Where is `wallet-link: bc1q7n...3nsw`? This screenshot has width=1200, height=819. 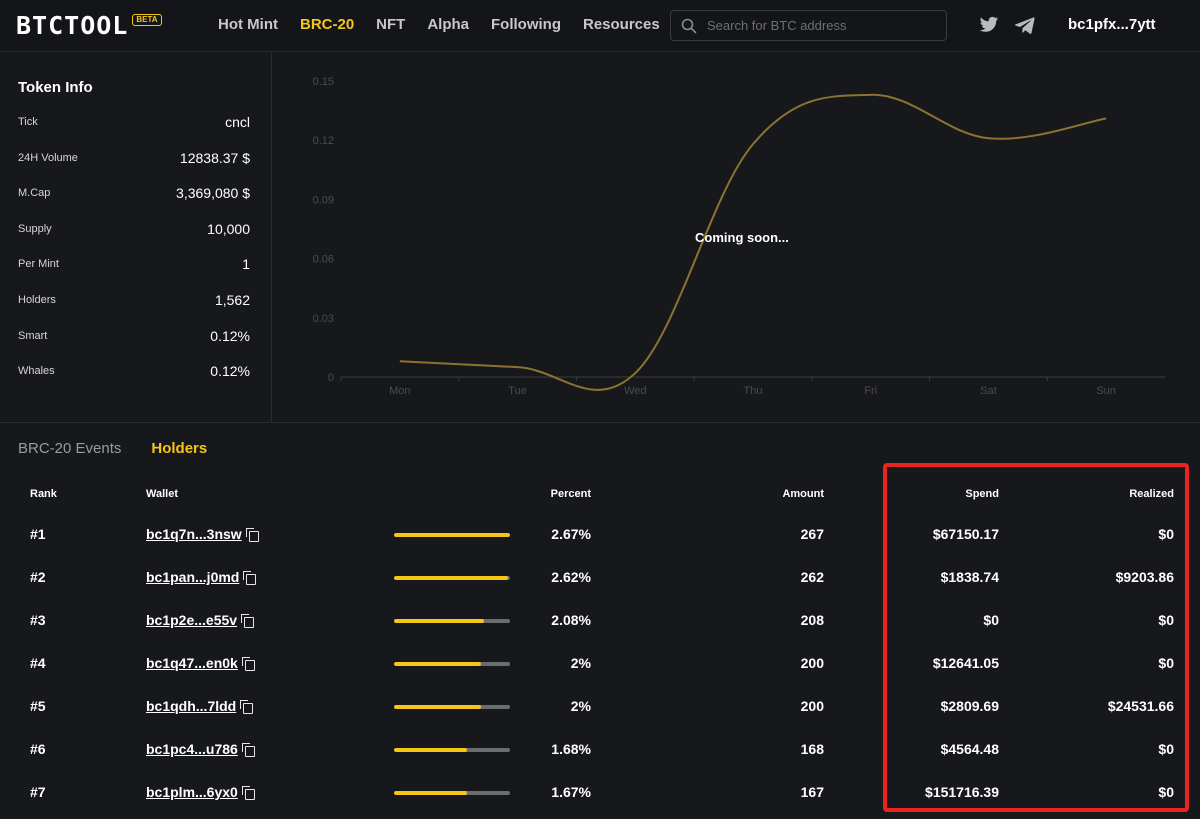
wallet-link: bc1q7n...3nsw is located at coordinates (202, 534).